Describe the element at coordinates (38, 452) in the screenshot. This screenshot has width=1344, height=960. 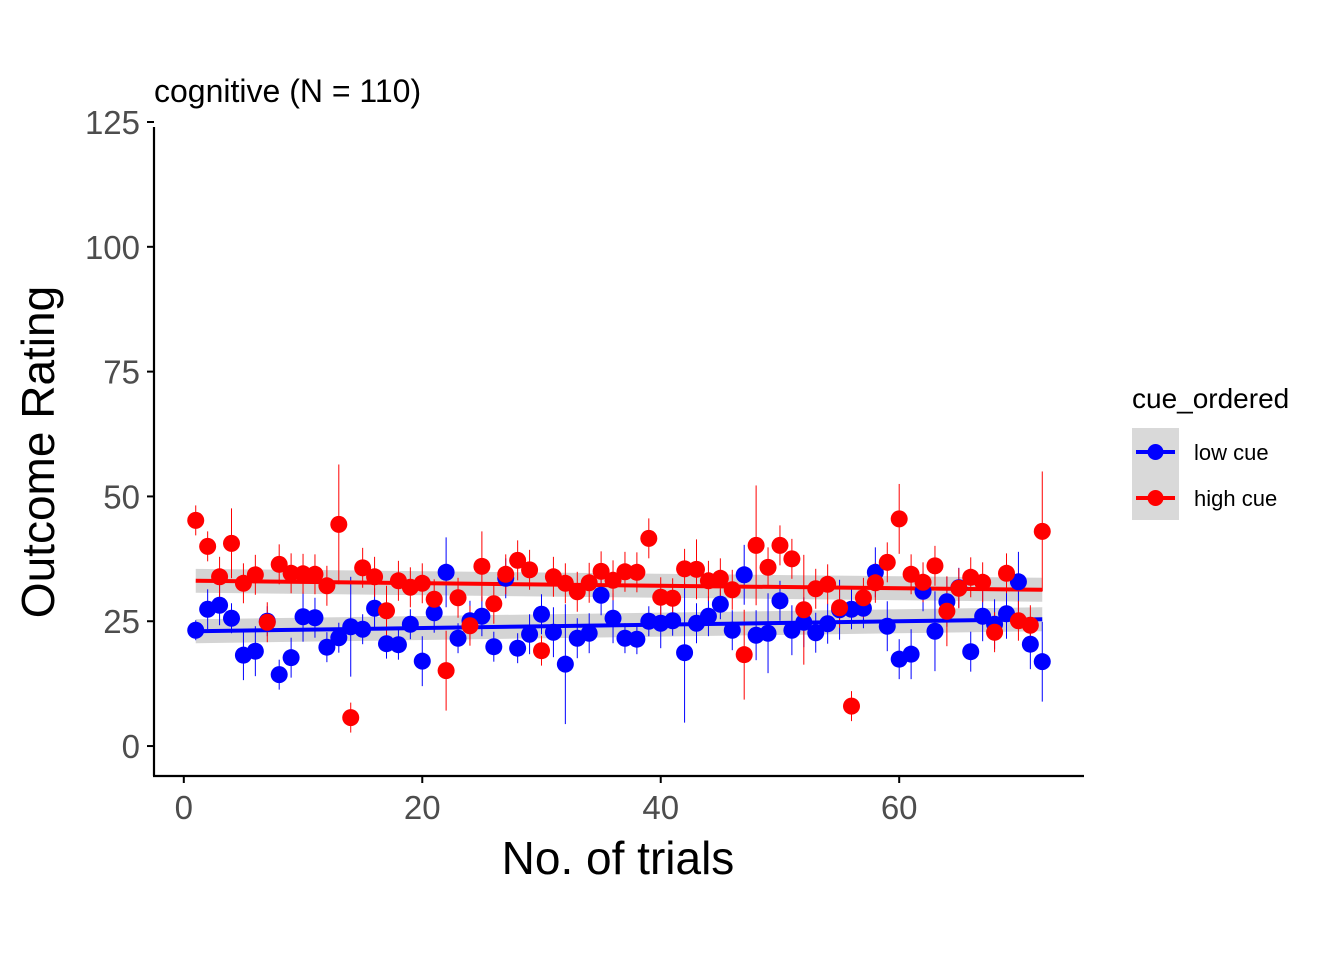
I see `y-axis-label: Outcome Rating` at that location.